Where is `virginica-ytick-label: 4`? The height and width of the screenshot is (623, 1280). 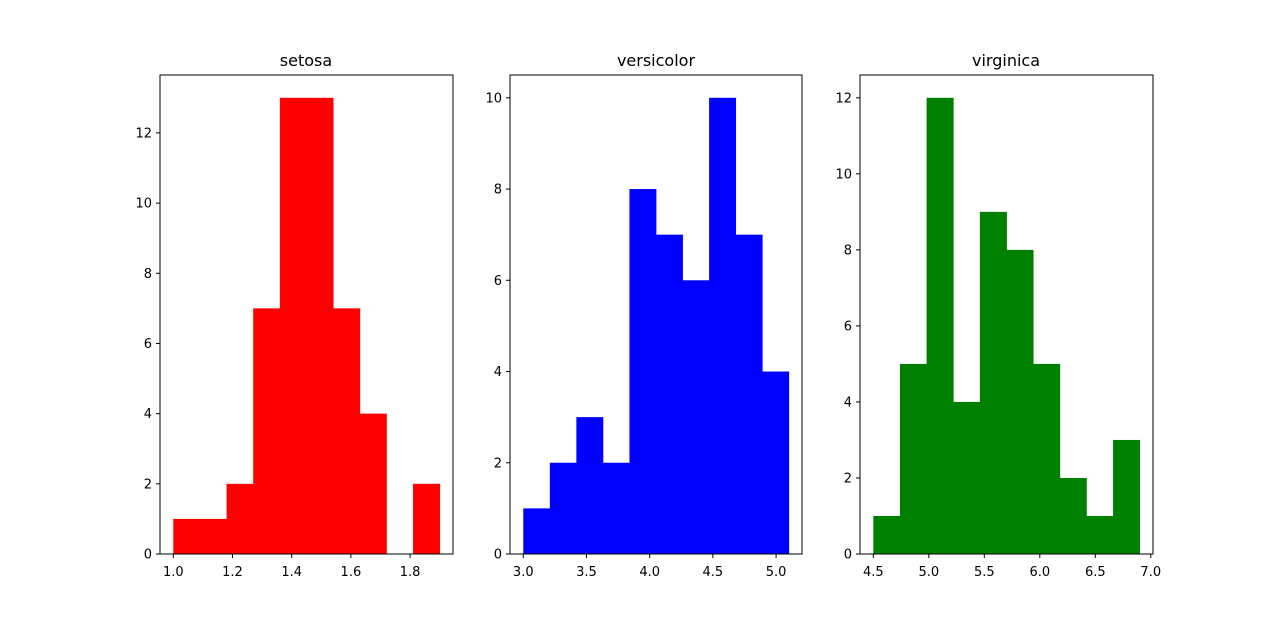
virginica-ytick-label: 4 is located at coordinates (848, 402).